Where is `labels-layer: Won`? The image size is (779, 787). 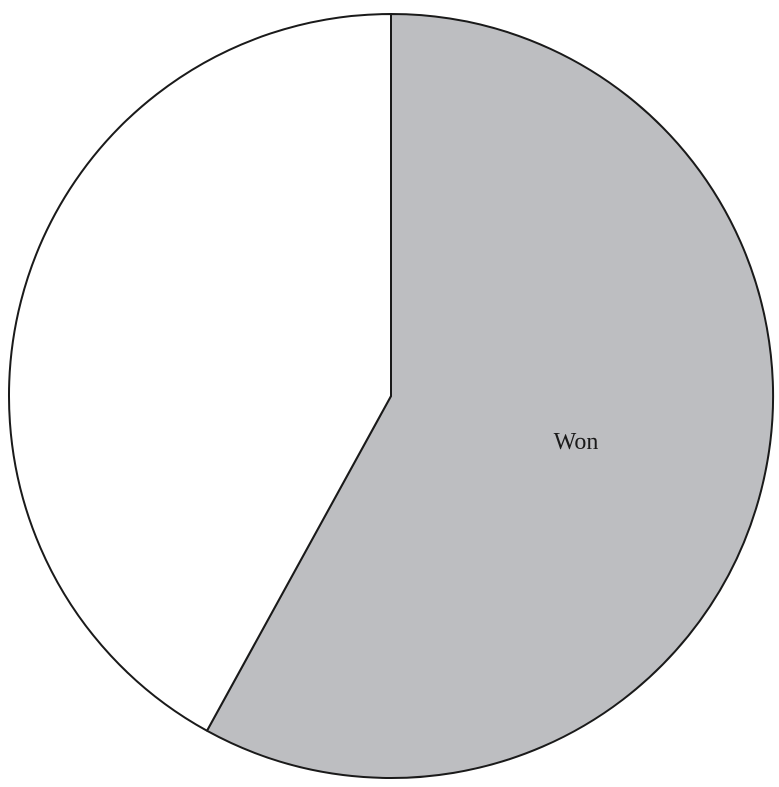 labels-layer: Won is located at coordinates (576, 442).